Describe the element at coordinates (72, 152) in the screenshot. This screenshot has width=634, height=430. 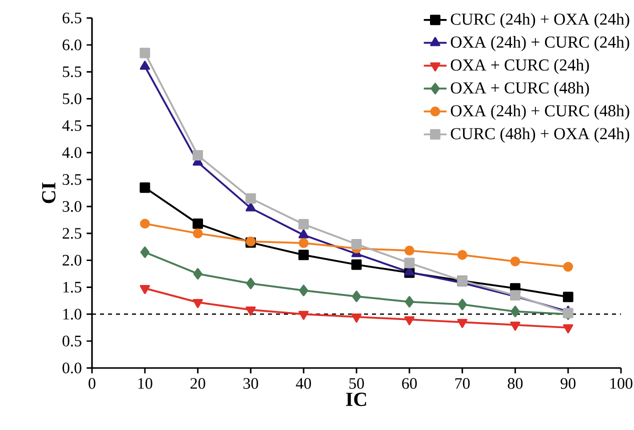
I see `y-tick-label: 4.0` at that location.